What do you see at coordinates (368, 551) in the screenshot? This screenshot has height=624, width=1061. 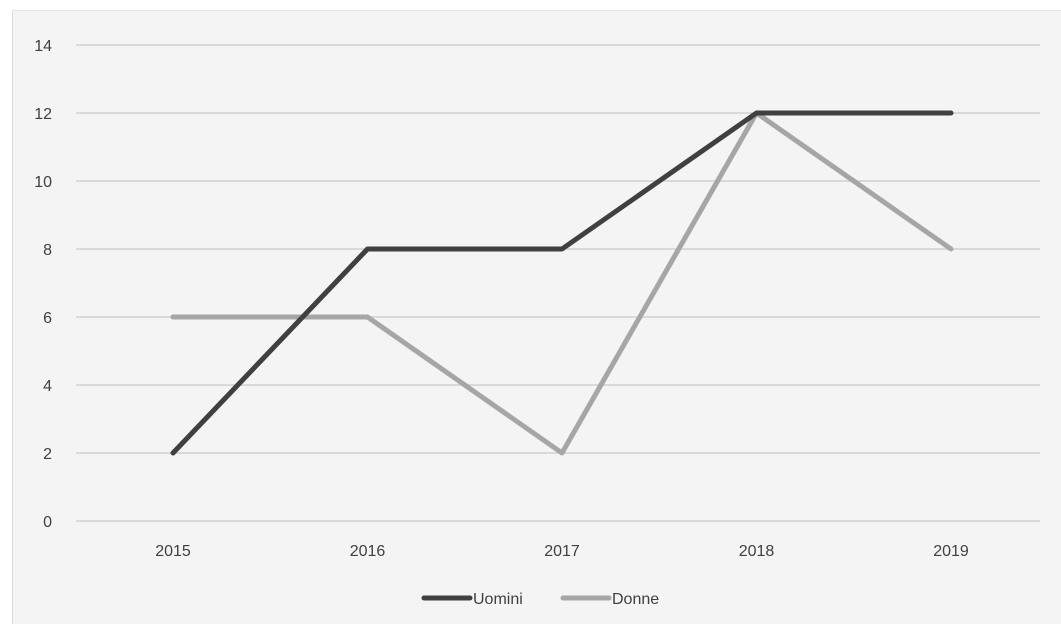 I see `x-tick-label: 2016` at bounding box center [368, 551].